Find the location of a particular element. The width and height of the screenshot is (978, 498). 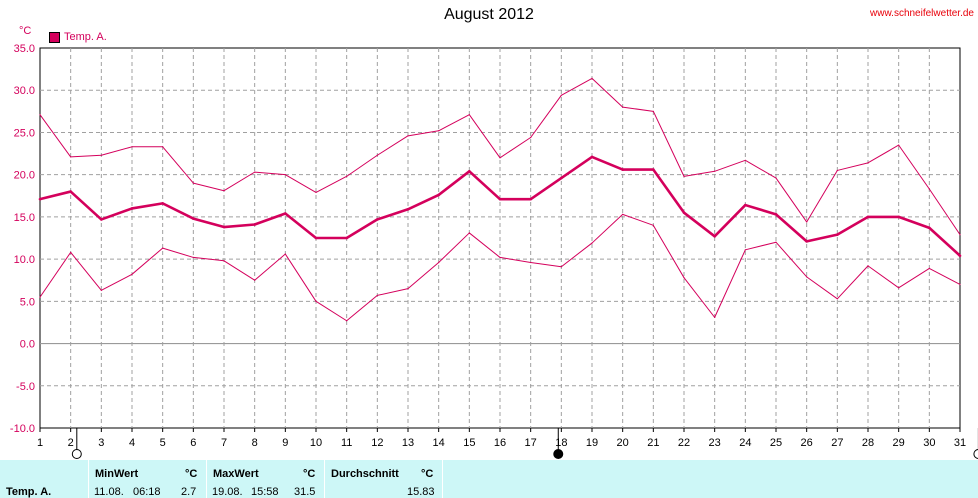

legend-label: Temp. A. is located at coordinates (85, 37).